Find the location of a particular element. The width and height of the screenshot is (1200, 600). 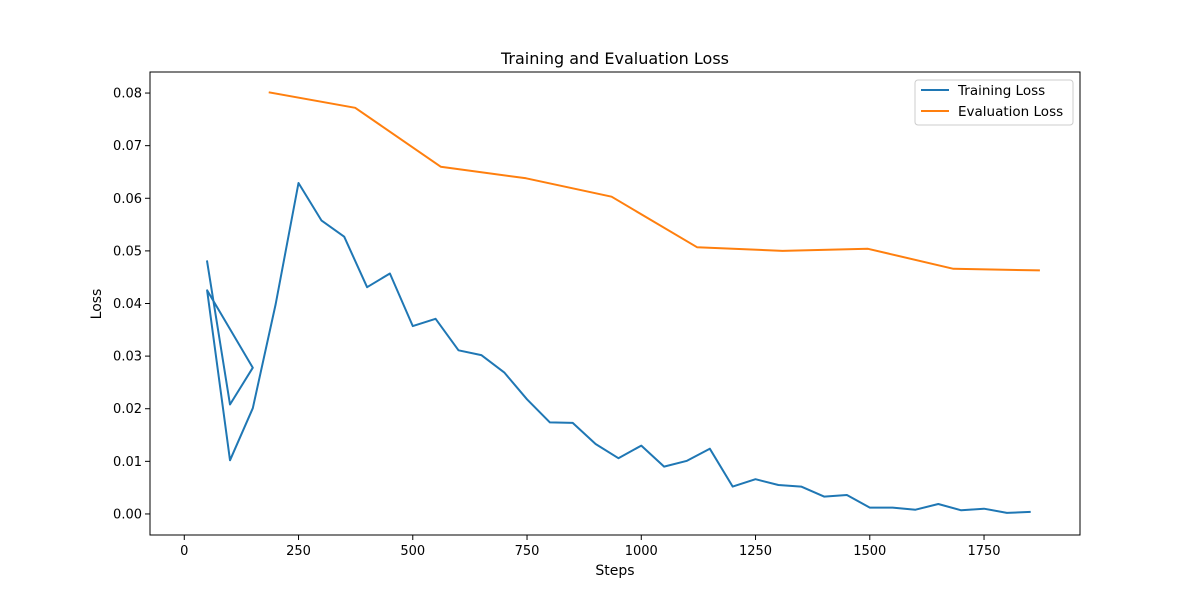

y-tick-label: 0.05 is located at coordinates (127, 251).